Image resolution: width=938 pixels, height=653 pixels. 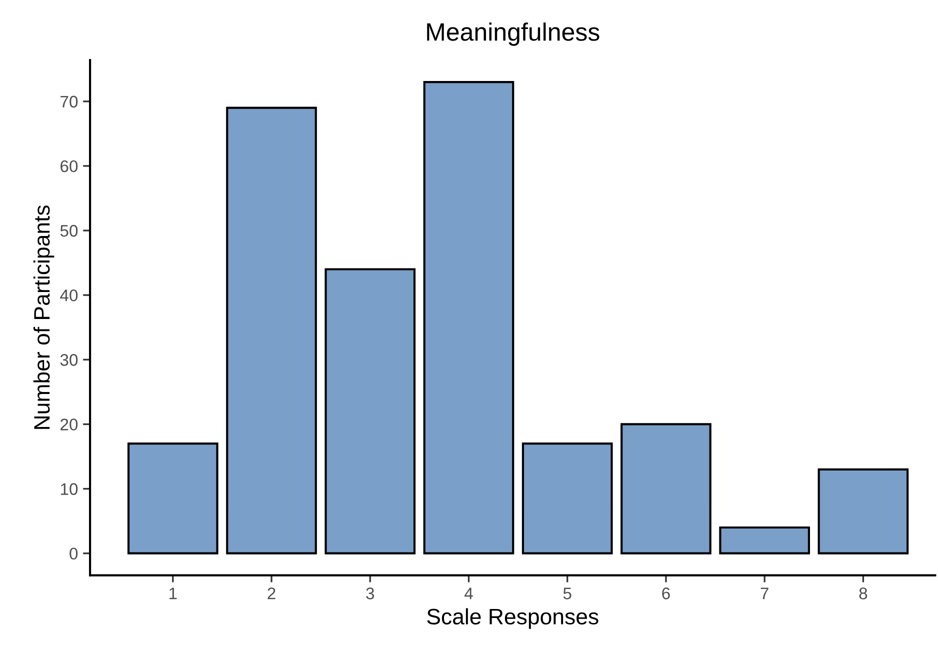 What do you see at coordinates (74, 554) in the screenshot?
I see `y-tick-label: 0` at bounding box center [74, 554].